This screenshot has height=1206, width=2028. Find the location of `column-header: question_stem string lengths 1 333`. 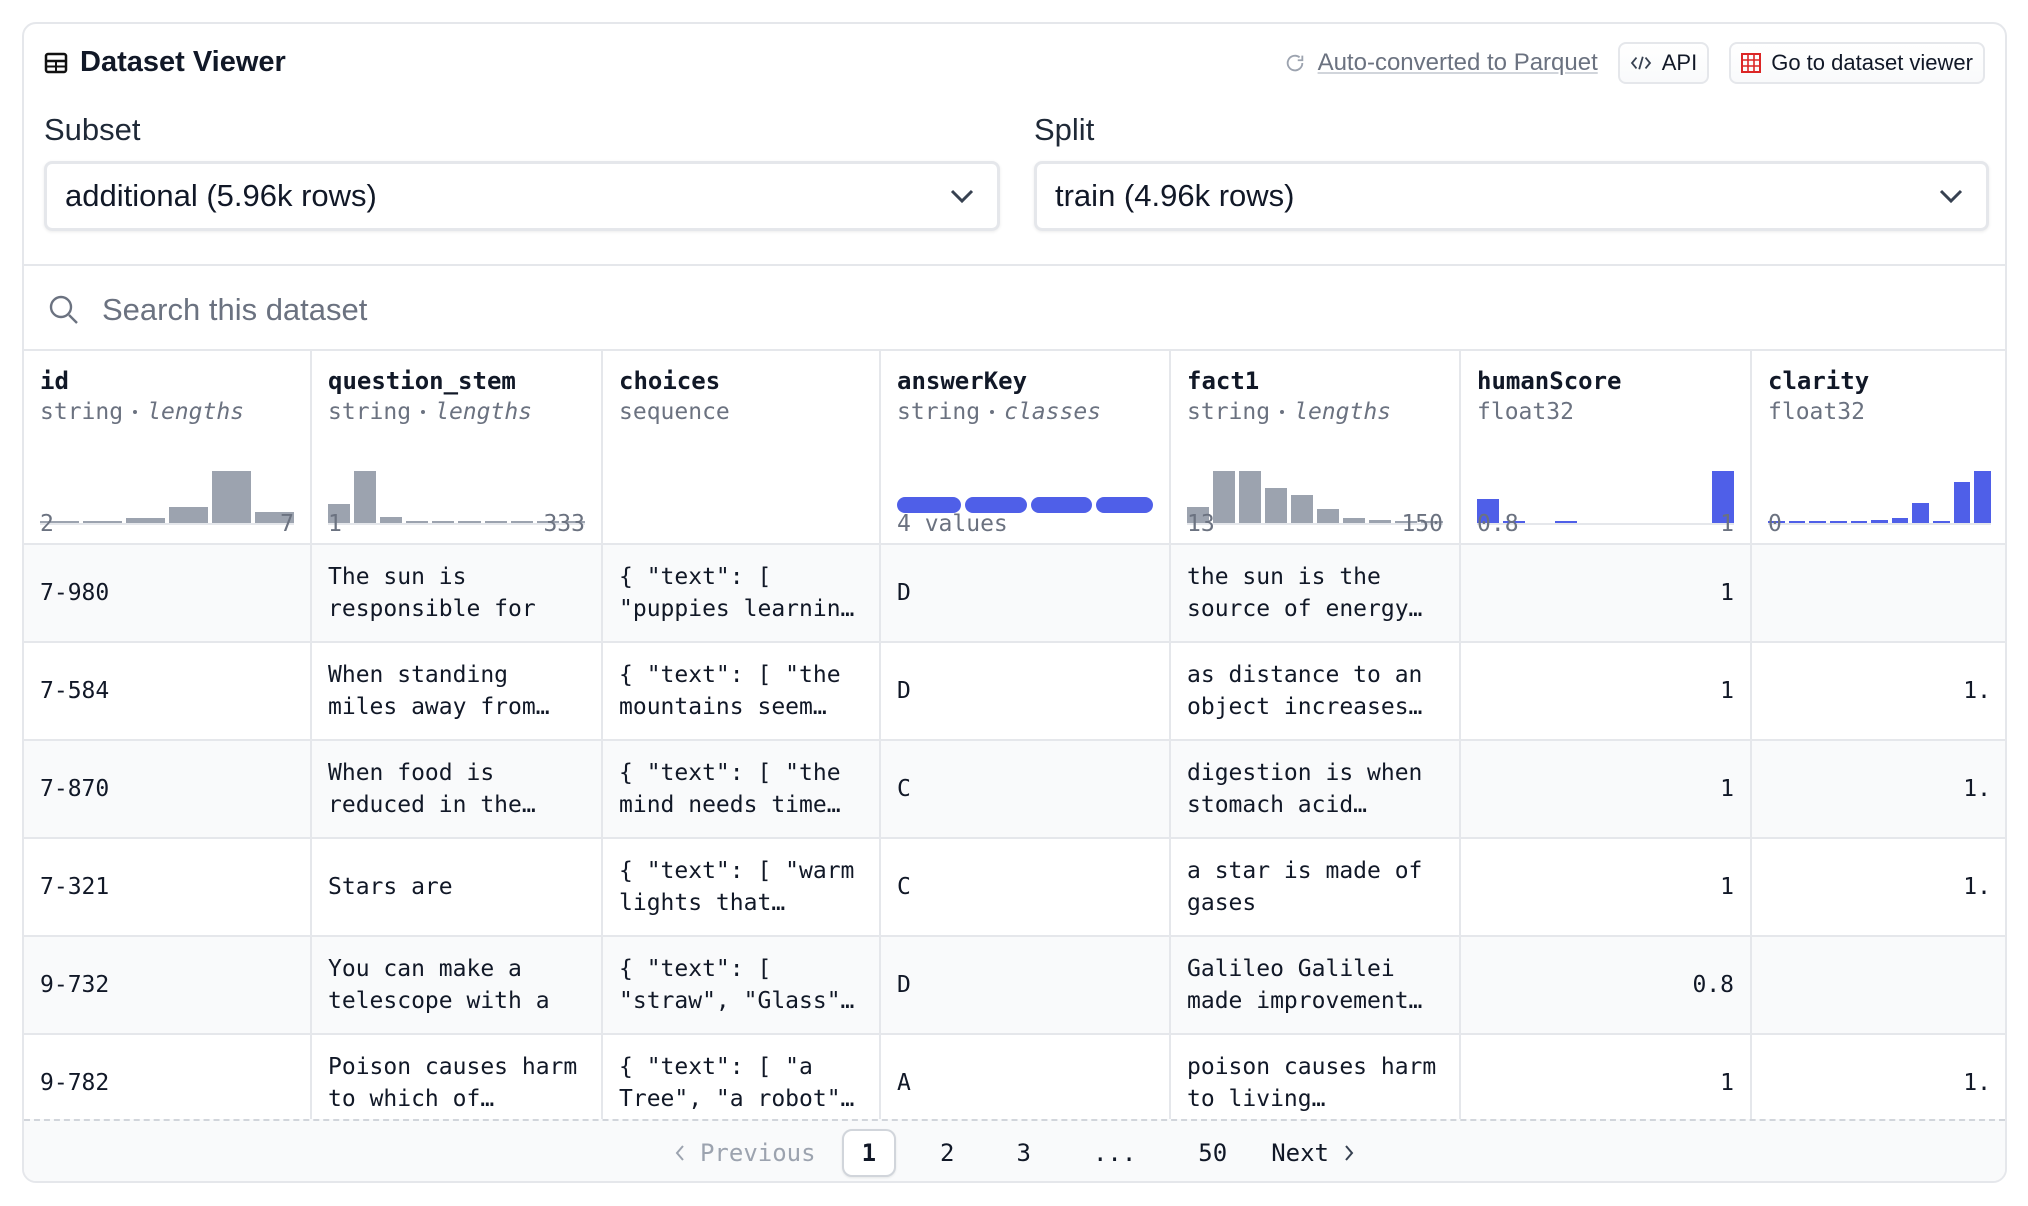

column-header: question_stem string lengths 1 333 is located at coordinates (457, 447).